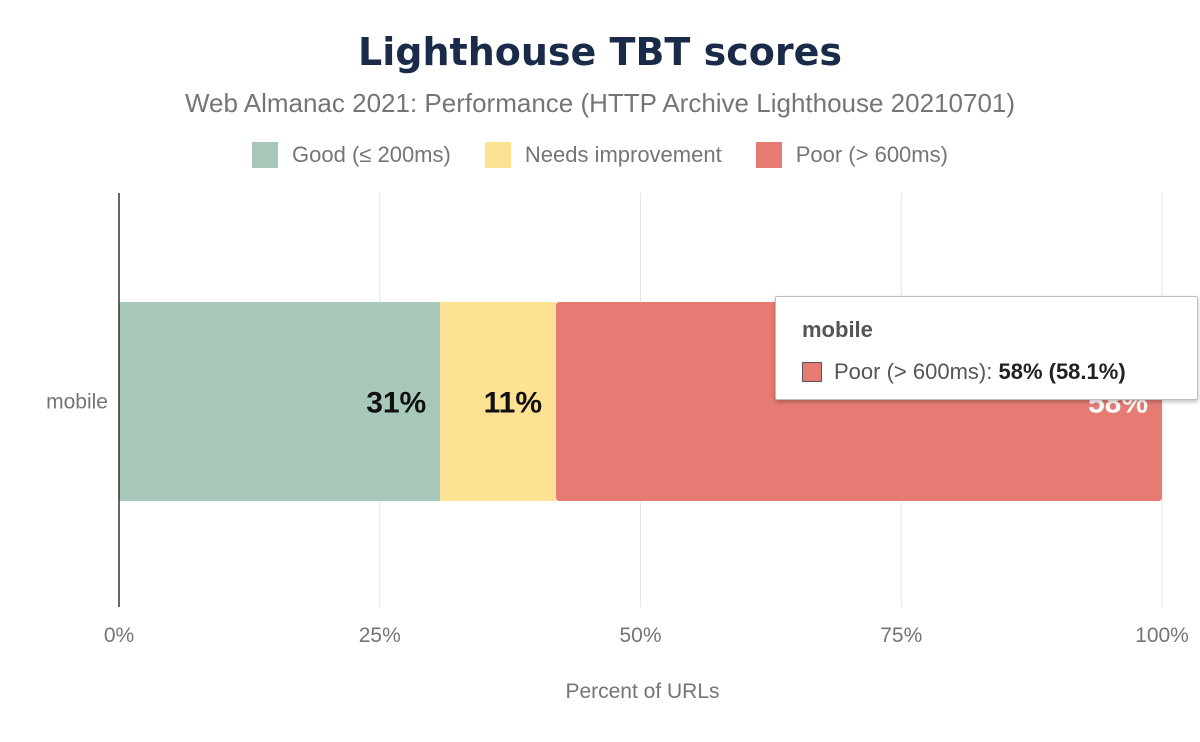  I want to click on data-label: 11%, so click(513, 403).